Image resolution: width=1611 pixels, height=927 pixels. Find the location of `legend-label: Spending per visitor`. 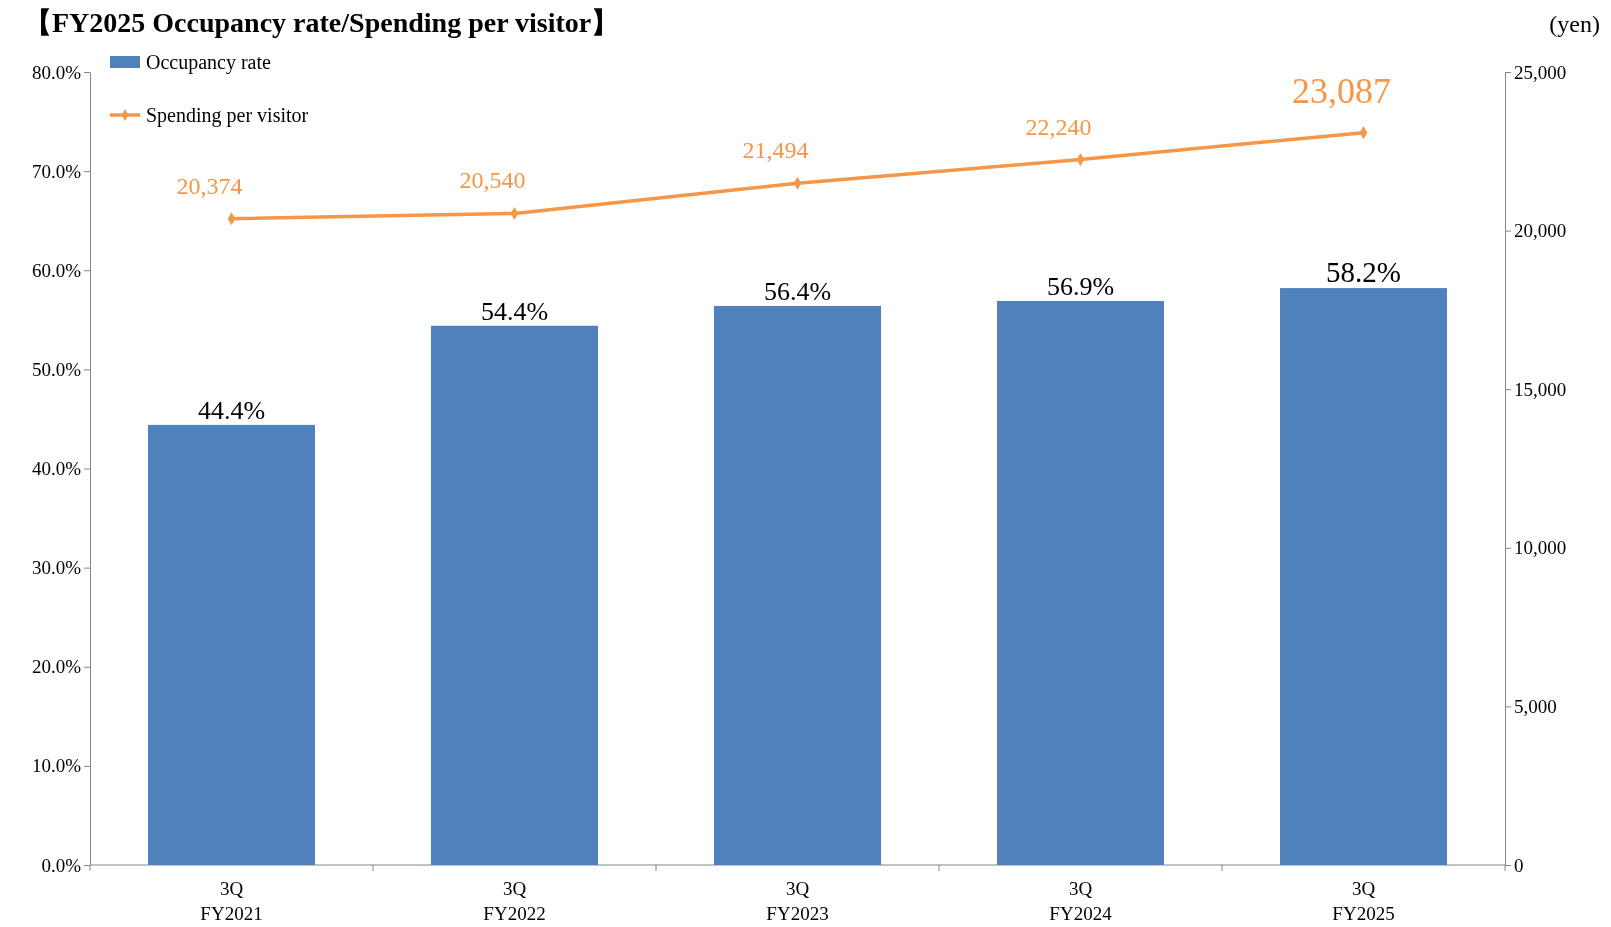

legend-label: Spending per visitor is located at coordinates (227, 115).